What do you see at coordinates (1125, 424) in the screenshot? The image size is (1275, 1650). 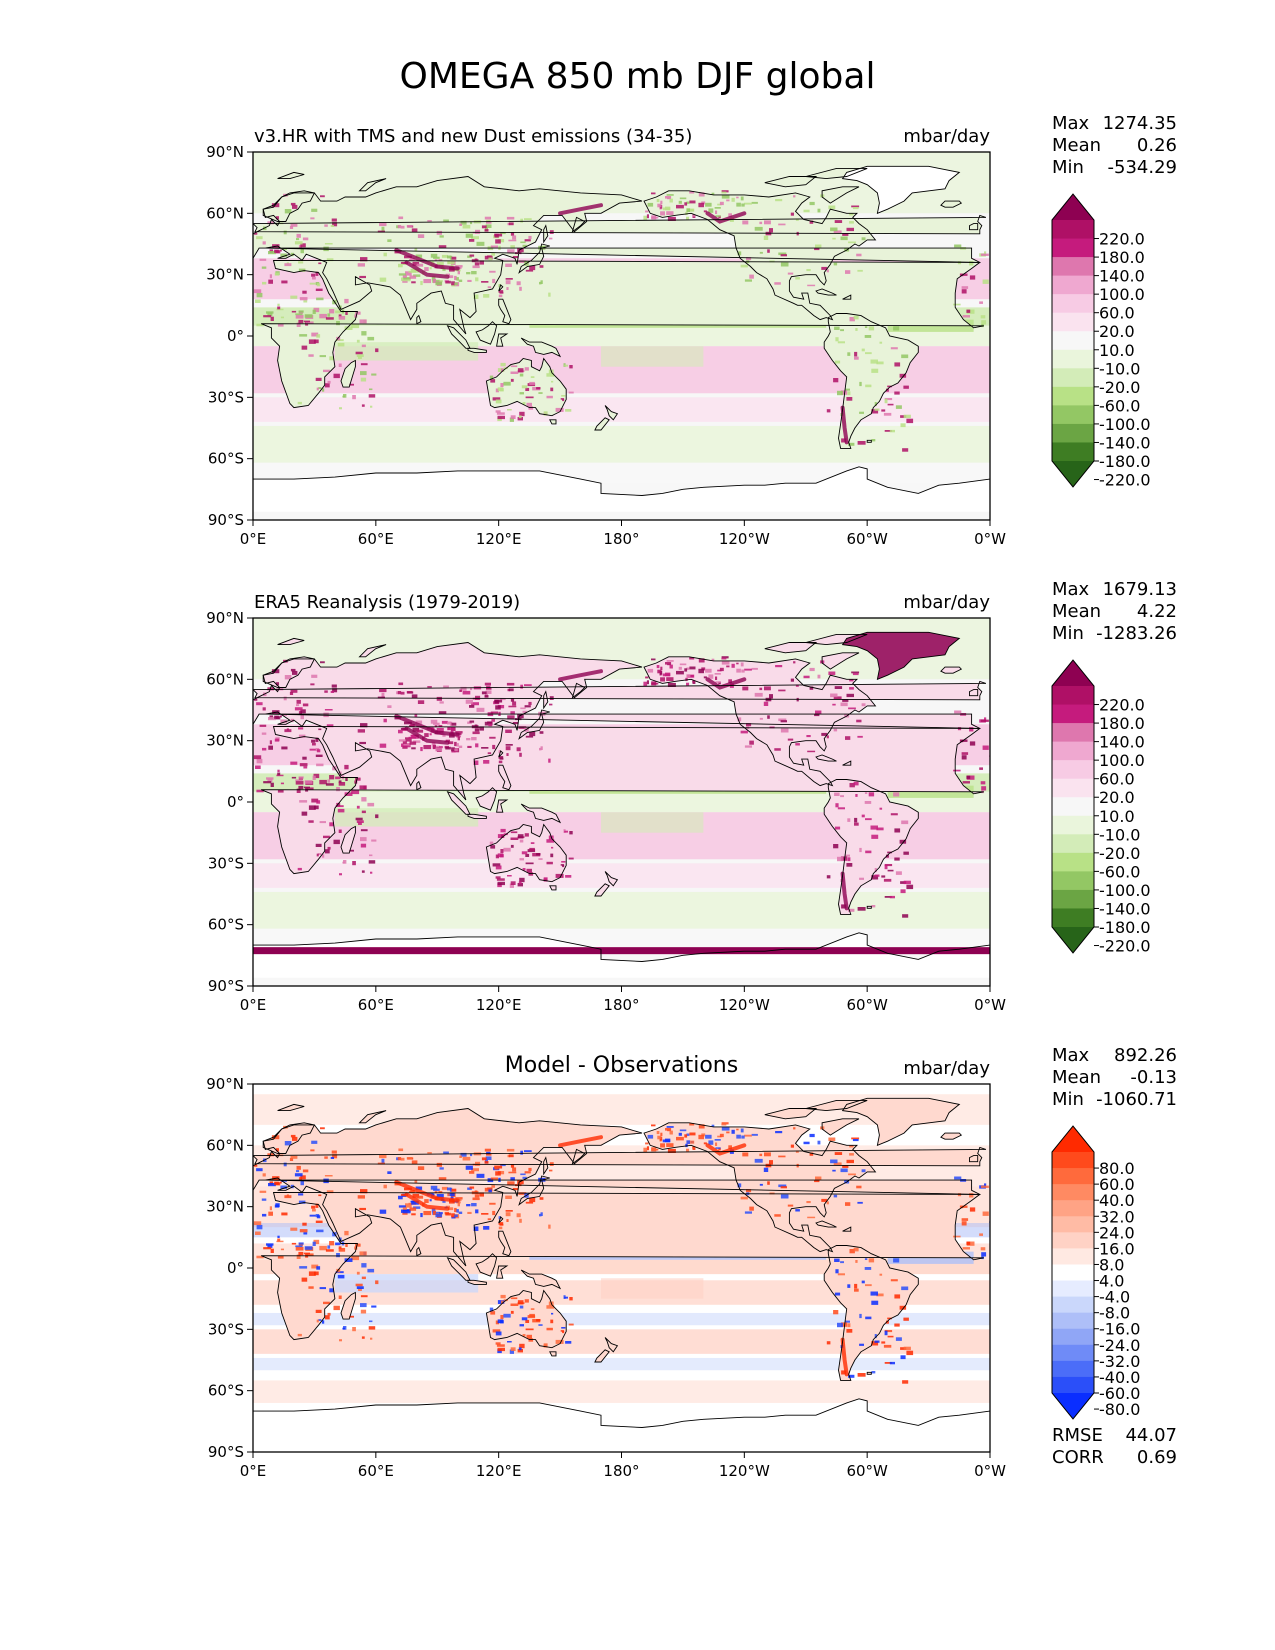 I see `colorbar-label: -100.0` at bounding box center [1125, 424].